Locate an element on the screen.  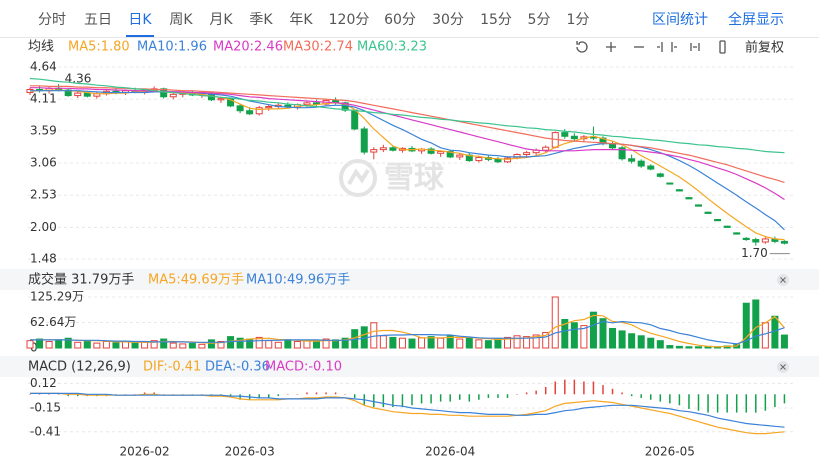
tab: 季K is located at coordinates (261, 20).